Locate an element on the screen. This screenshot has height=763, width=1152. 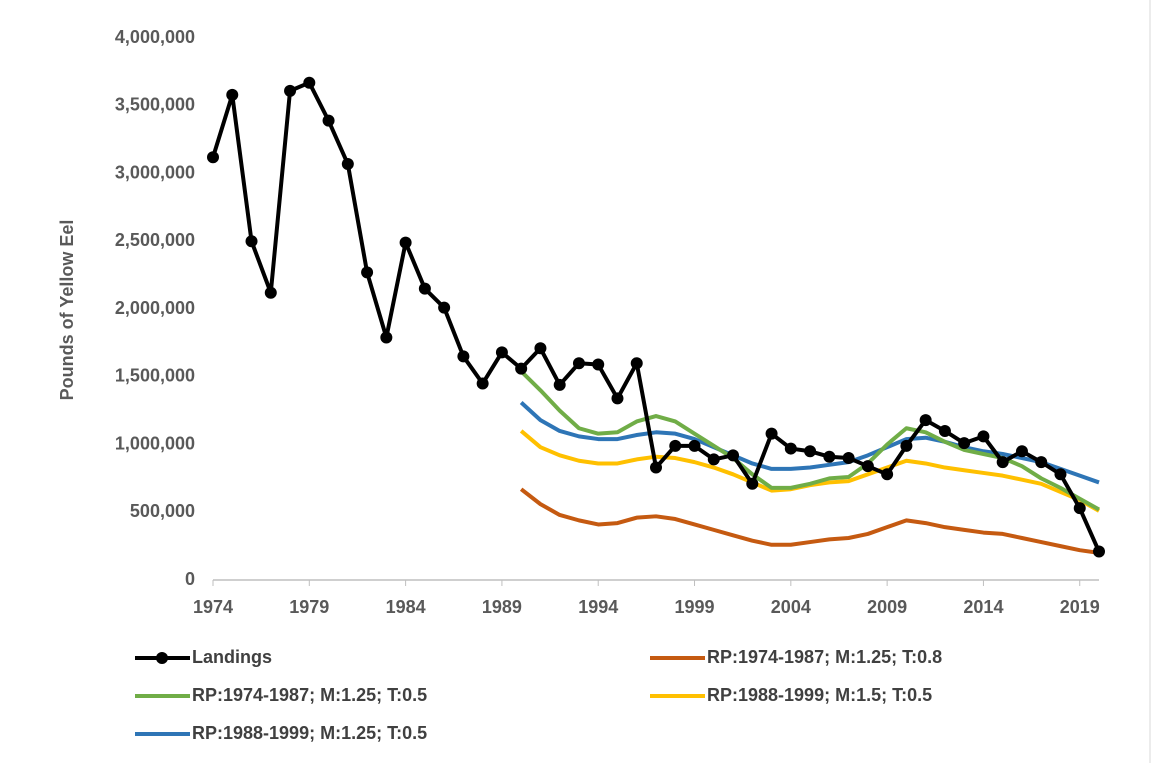
legend-marker is located at coordinates (162, 658).